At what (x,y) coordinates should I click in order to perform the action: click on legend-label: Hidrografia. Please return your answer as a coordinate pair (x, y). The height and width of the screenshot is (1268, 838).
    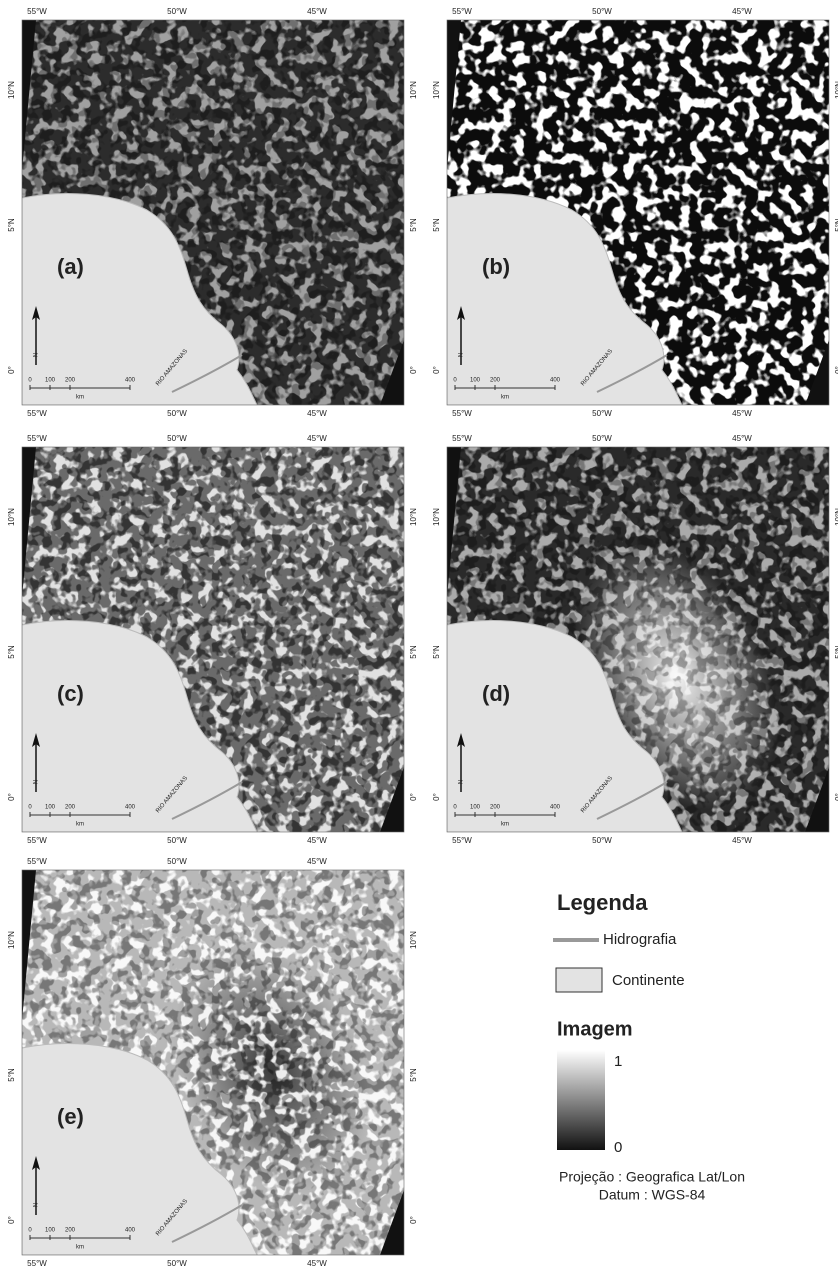
    Looking at the image, I should click on (640, 939).